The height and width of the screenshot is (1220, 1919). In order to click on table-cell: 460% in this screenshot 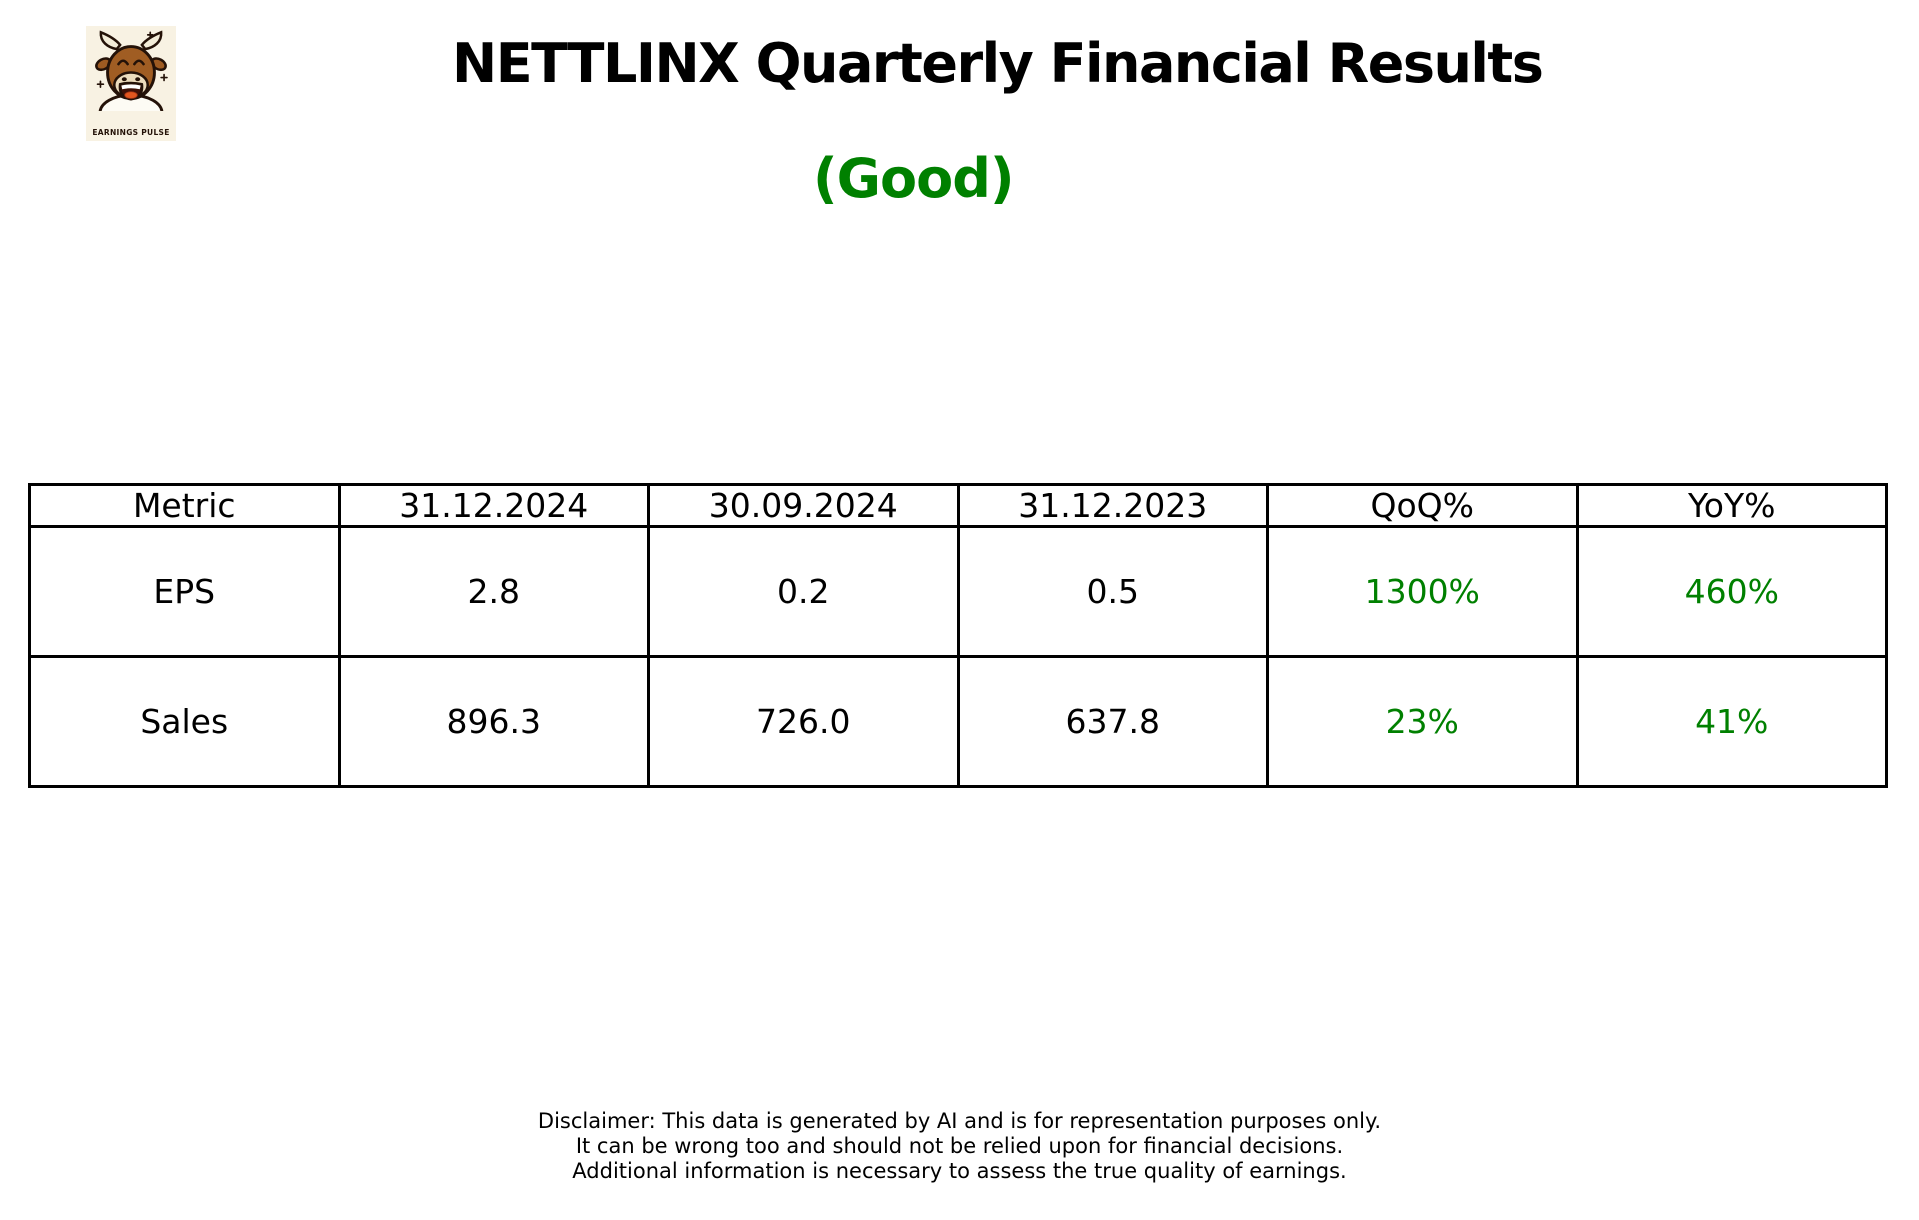, I will do `click(1731, 591)`.